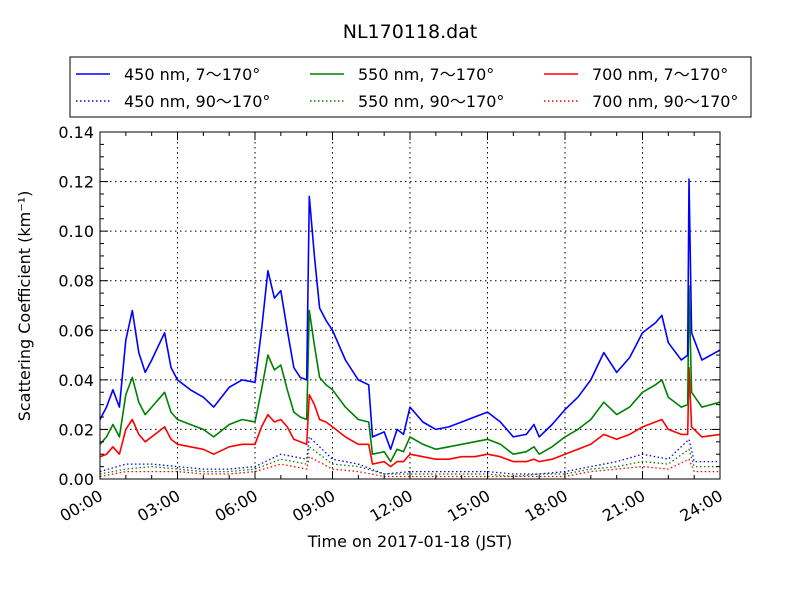  What do you see at coordinates (24, 306) in the screenshot?
I see `y-axis-label: Scattering Coefficient (km⁻¹)` at bounding box center [24, 306].